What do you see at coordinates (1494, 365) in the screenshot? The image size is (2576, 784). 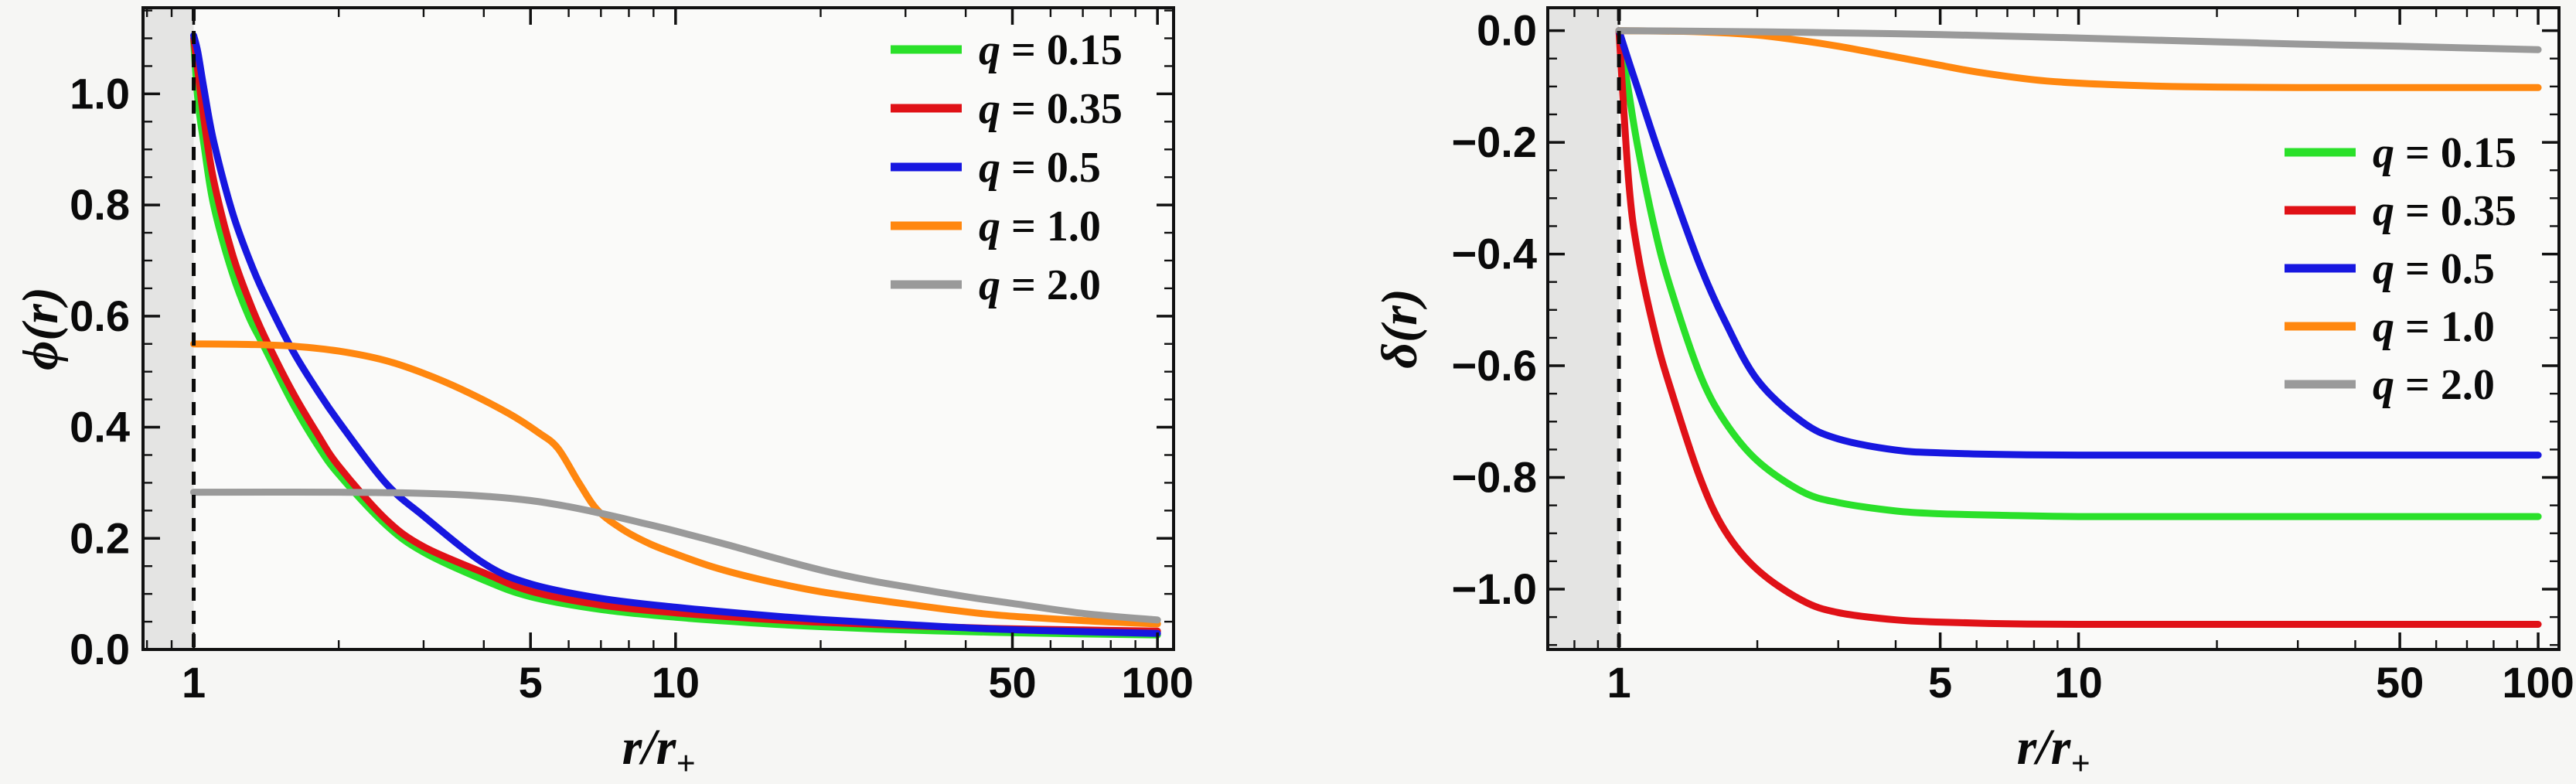 I see `y-tick-label: −0.6` at bounding box center [1494, 365].